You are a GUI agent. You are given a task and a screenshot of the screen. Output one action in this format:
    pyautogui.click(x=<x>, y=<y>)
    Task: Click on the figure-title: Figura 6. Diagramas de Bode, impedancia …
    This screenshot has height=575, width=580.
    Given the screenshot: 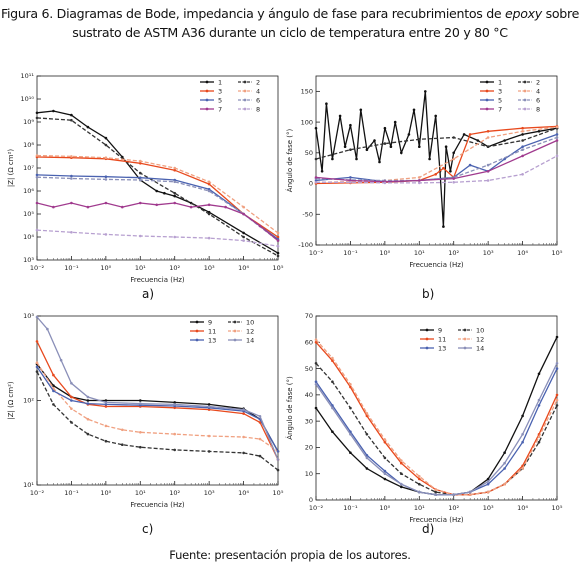 What is the action you would take?
    pyautogui.click(x=290, y=23)
    